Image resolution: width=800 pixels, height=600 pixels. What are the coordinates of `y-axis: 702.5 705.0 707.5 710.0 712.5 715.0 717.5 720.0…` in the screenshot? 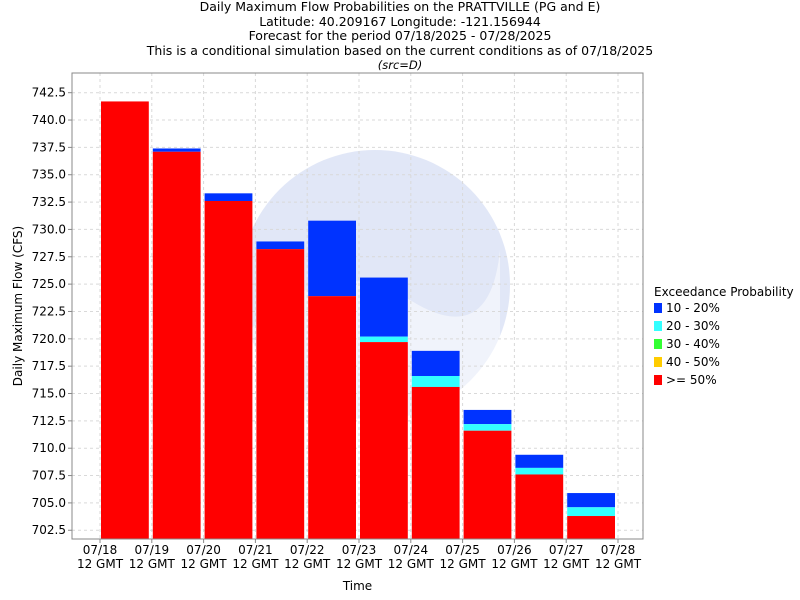 It's located at (52, 311).